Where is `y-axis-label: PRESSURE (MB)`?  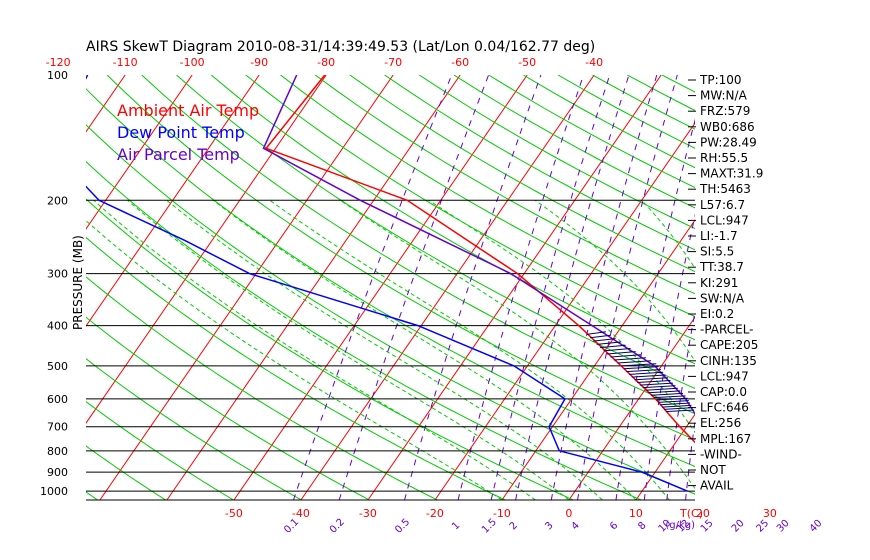 y-axis-label: PRESSURE (MB) is located at coordinates (78, 282).